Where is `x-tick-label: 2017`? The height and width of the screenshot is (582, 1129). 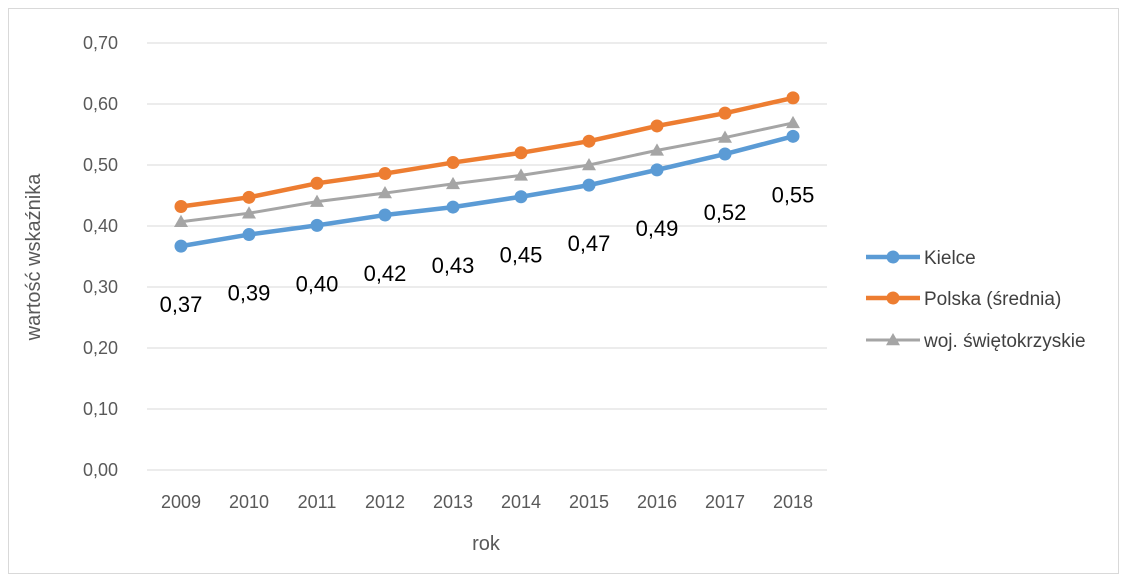 x-tick-label: 2017 is located at coordinates (725, 502).